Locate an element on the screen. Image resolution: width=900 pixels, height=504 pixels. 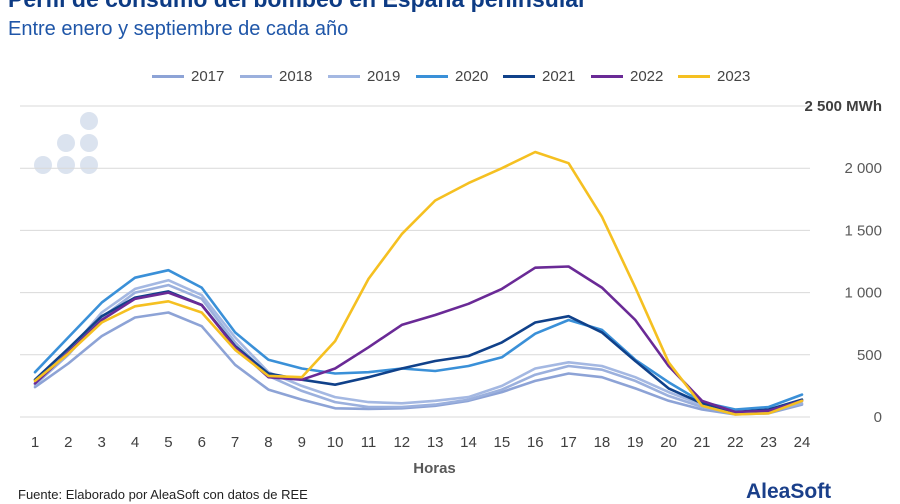
x-tick-label: 20 is located at coordinates (668, 442).